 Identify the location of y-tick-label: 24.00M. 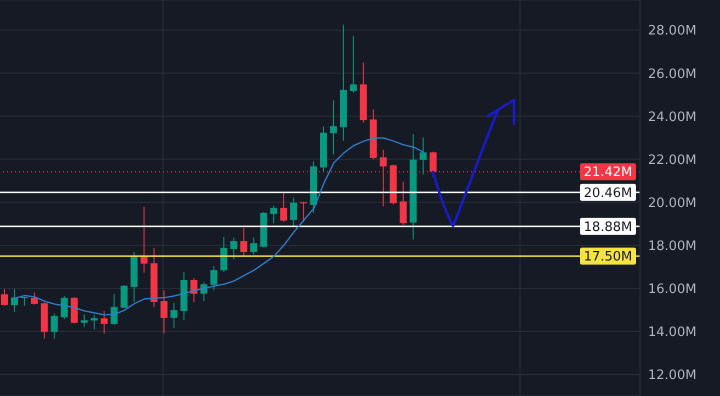
(672, 117).